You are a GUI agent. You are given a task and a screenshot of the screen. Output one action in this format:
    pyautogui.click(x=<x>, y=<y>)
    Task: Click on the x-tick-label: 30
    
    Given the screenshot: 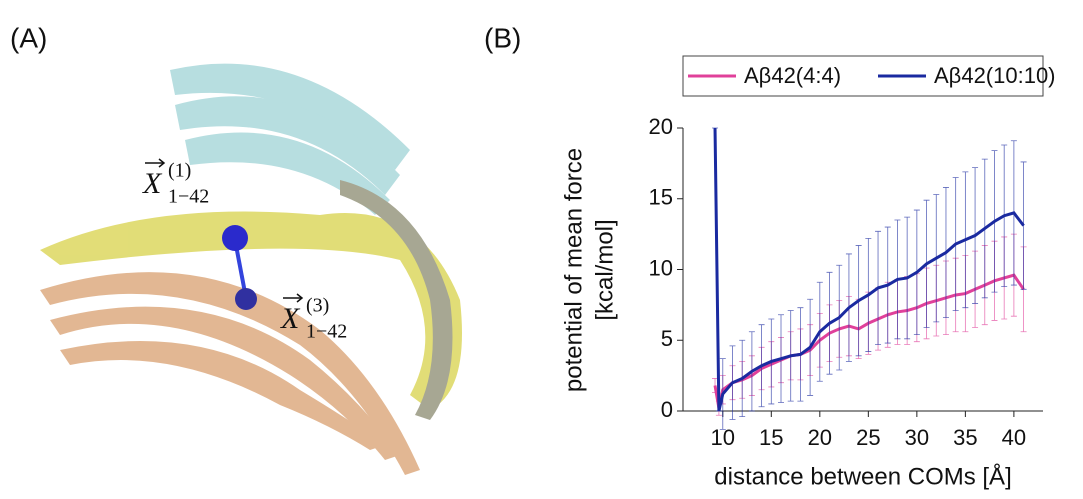 What is the action you would take?
    pyautogui.click(x=917, y=437)
    